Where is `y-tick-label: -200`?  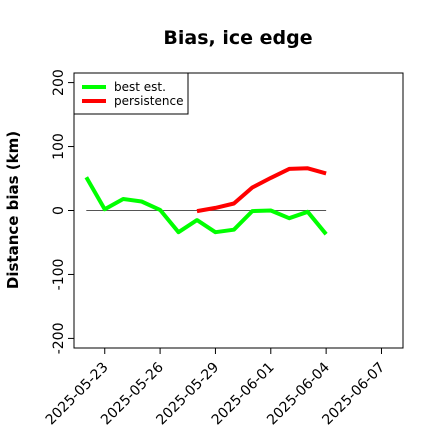 y-tick-label: -200 is located at coordinates (59, 339).